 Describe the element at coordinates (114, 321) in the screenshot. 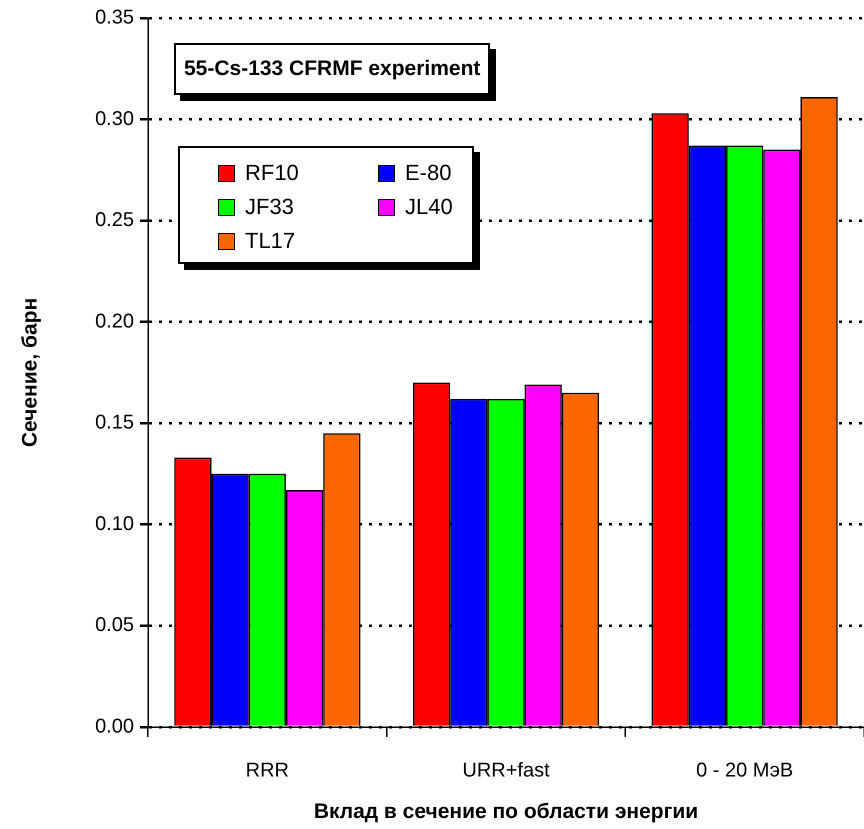

I see `y-tick-label: 0.20` at that location.